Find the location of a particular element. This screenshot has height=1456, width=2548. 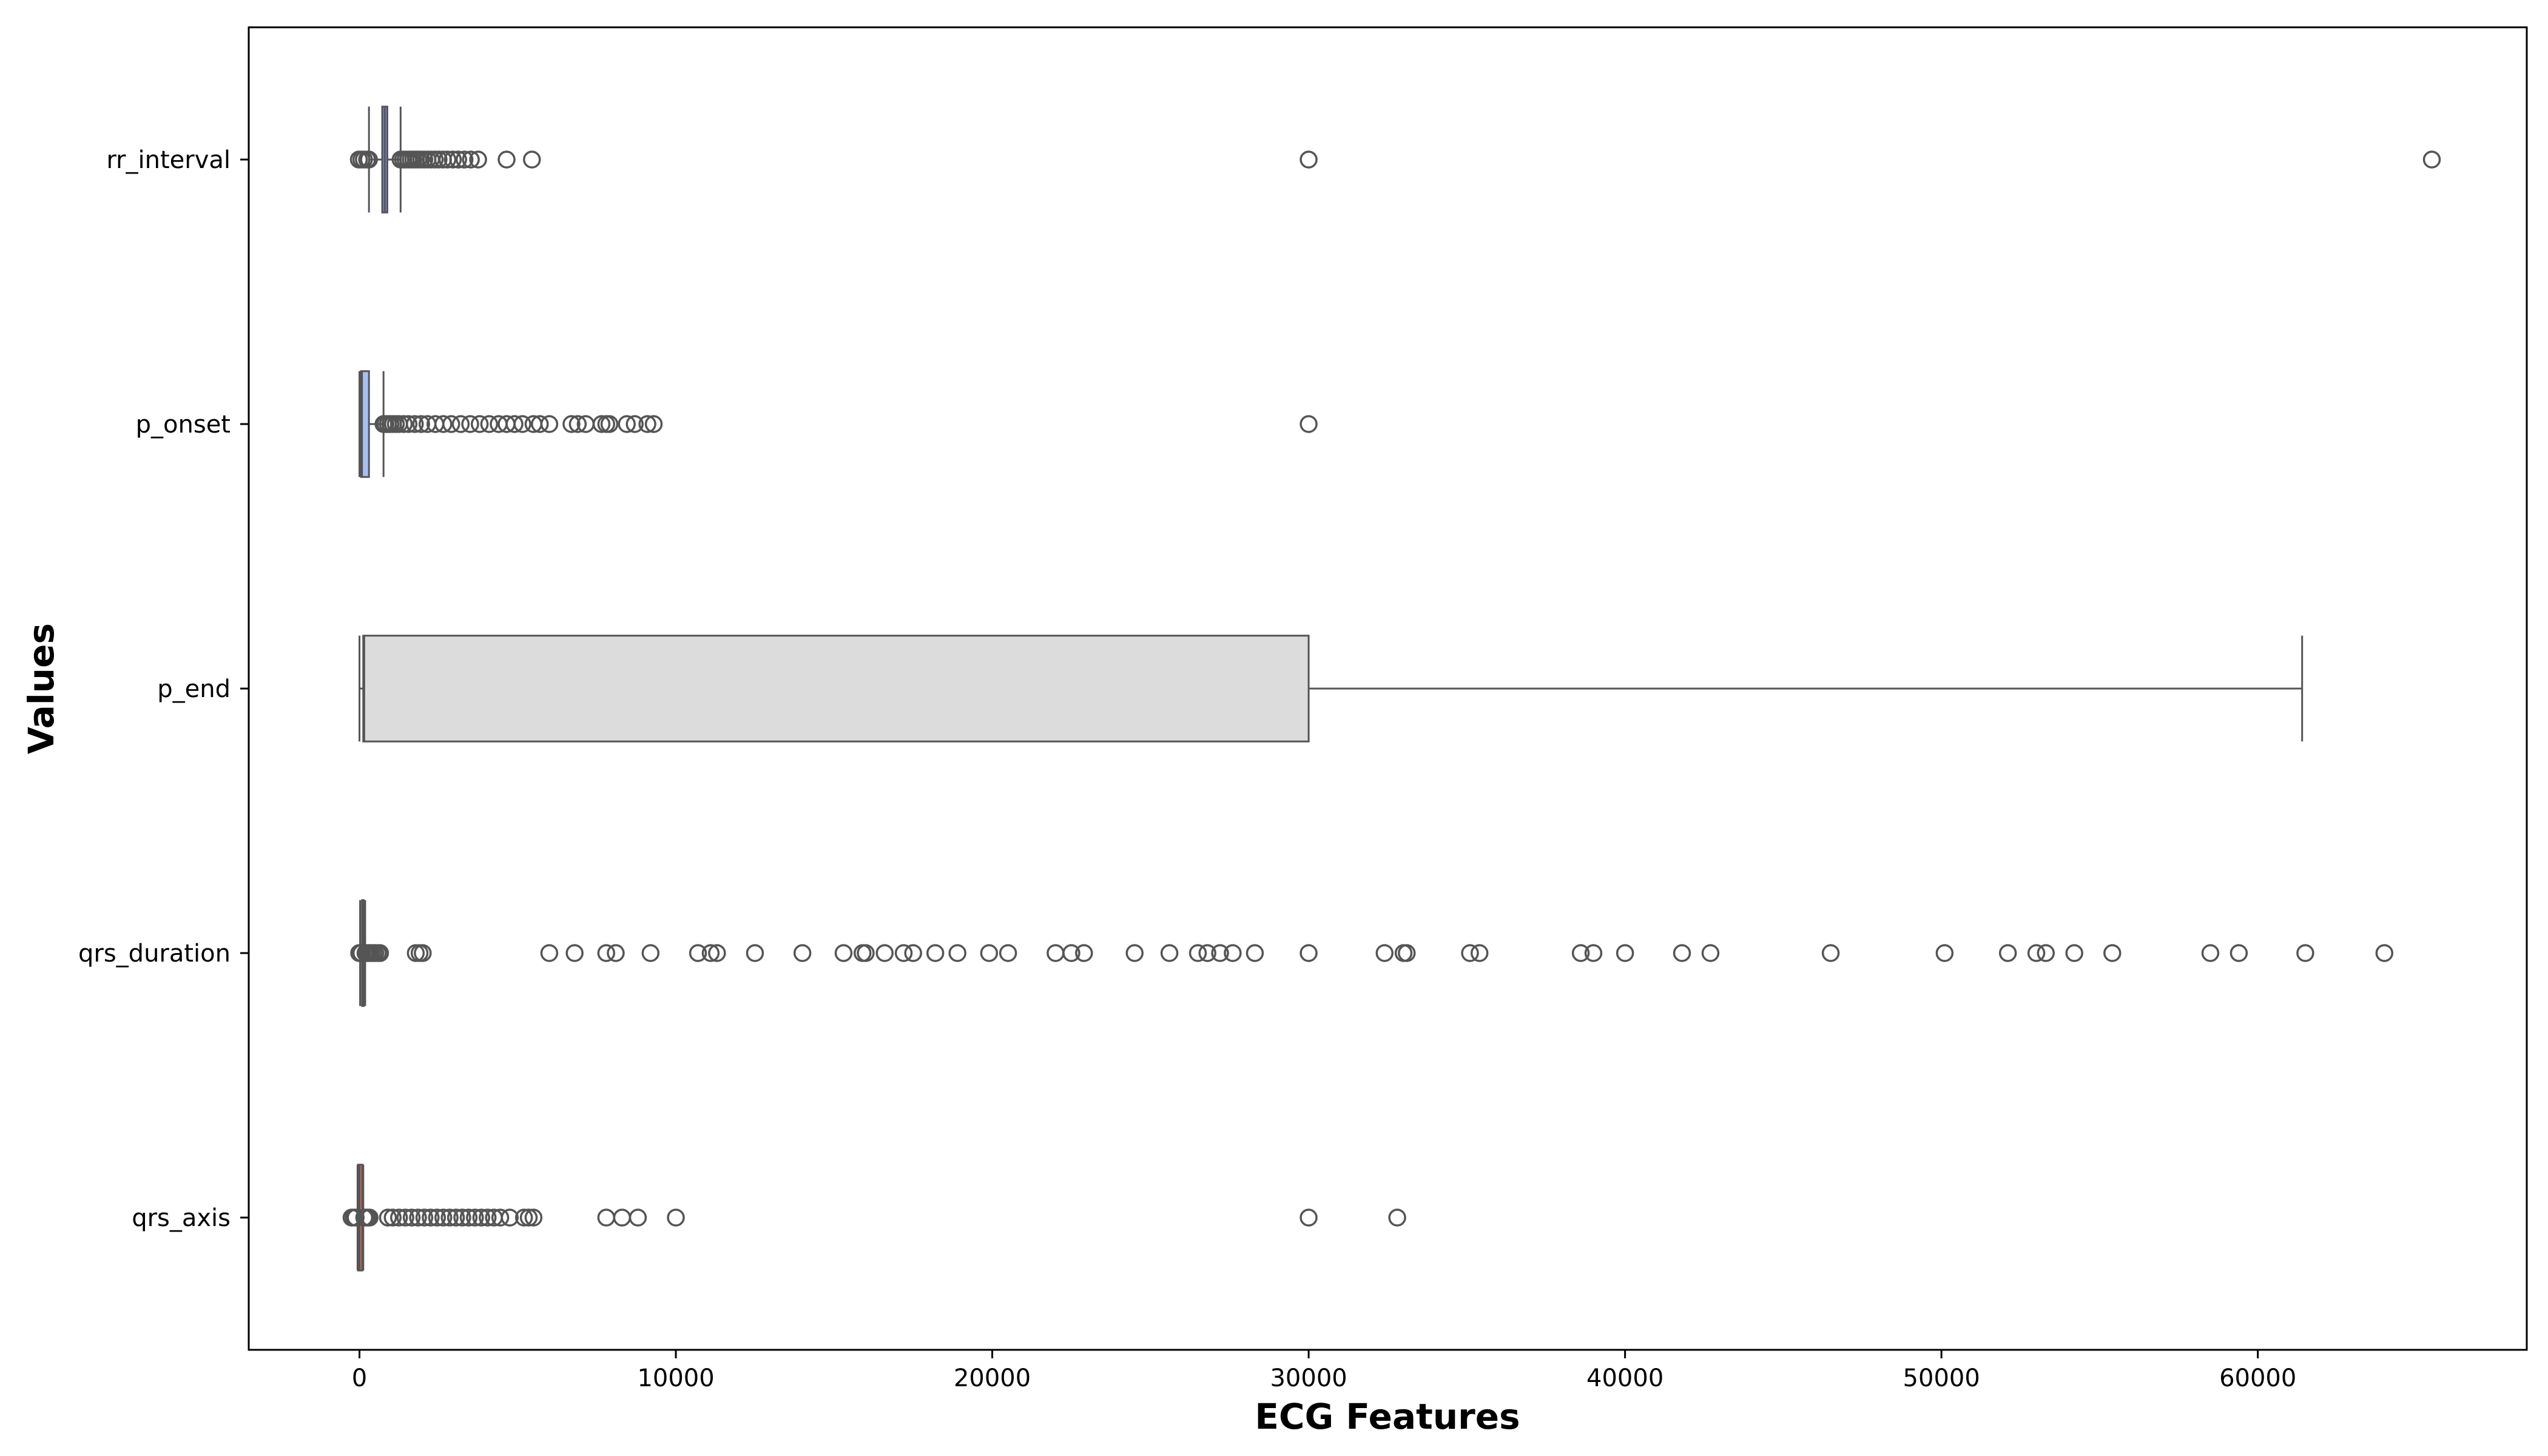

box-group-p-end is located at coordinates (1331, 689).